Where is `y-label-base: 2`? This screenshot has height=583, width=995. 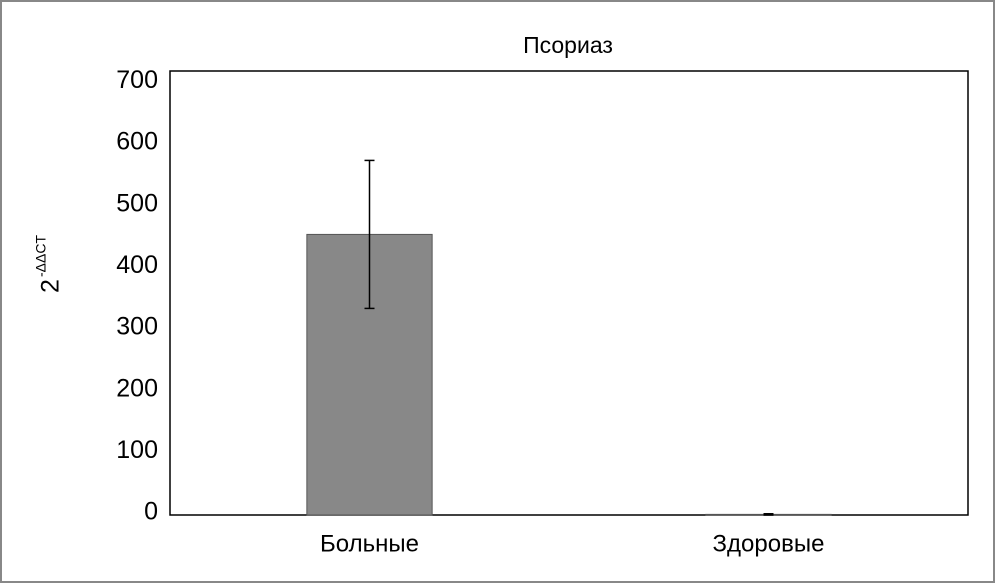
y-label-base: 2 is located at coordinates (51, 286).